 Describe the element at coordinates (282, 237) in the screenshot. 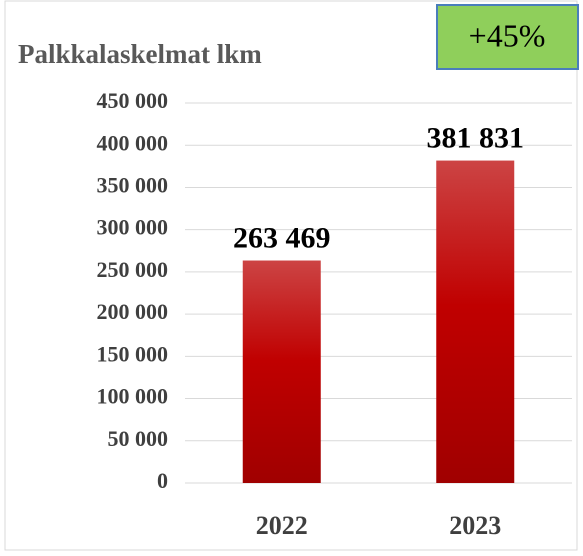

I see `data-label: 263 469` at that location.